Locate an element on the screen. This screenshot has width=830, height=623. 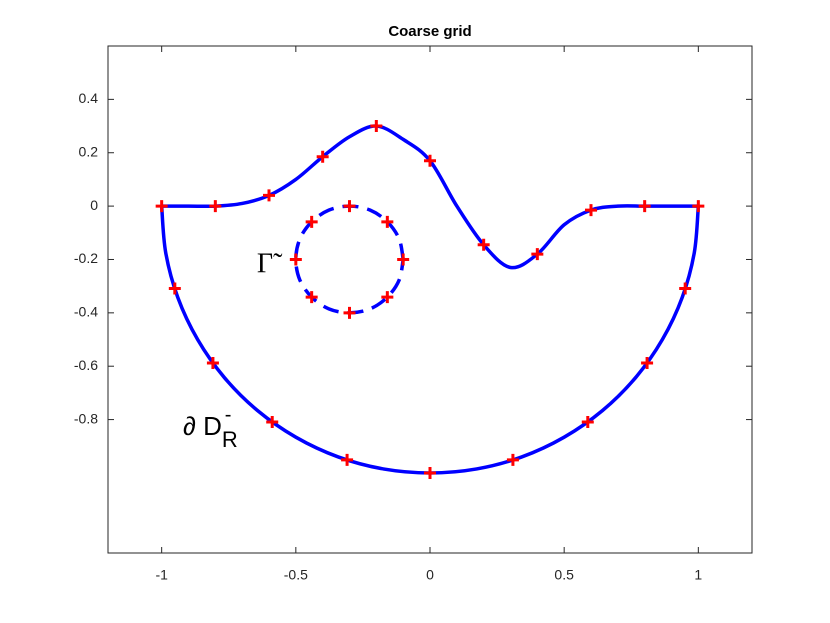
y-tick-label: 0.2 is located at coordinates (89, 151).